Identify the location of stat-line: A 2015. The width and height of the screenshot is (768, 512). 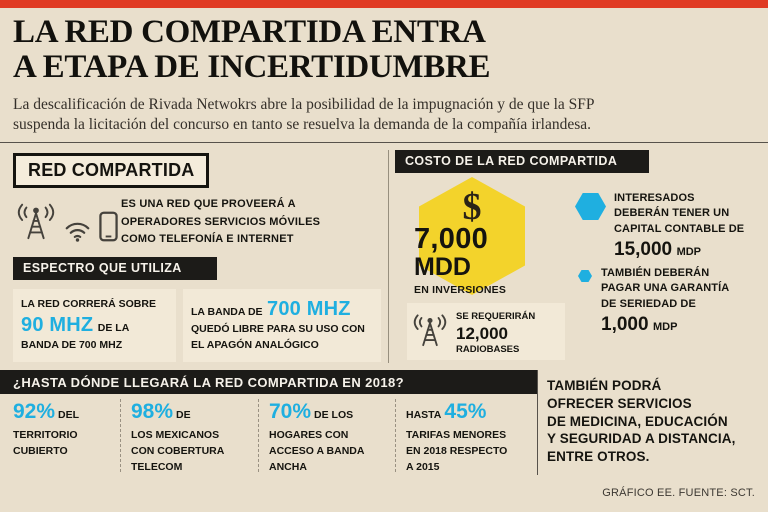
(423, 466).